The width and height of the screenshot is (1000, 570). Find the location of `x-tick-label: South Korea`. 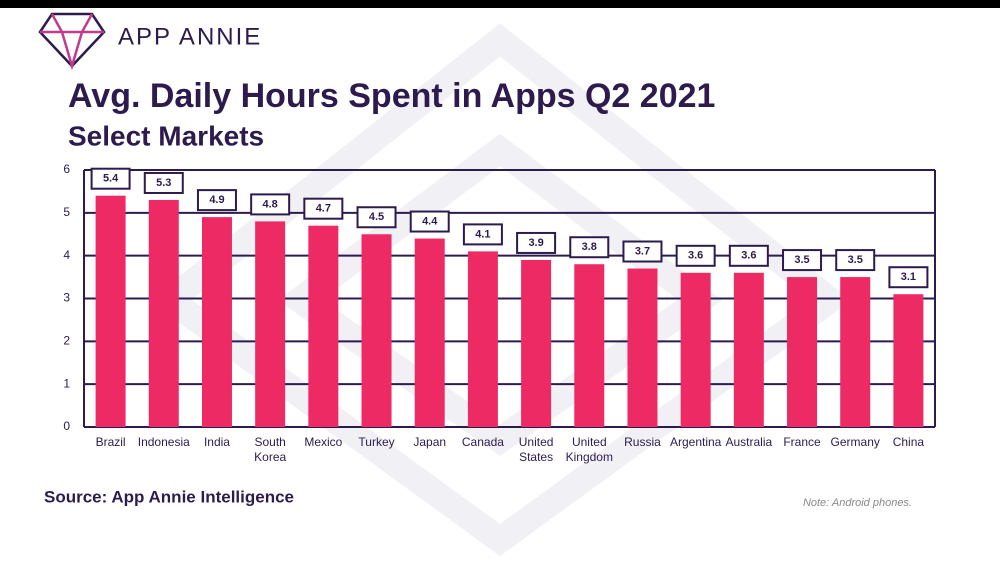

x-tick-label: South Korea is located at coordinates (270, 449).